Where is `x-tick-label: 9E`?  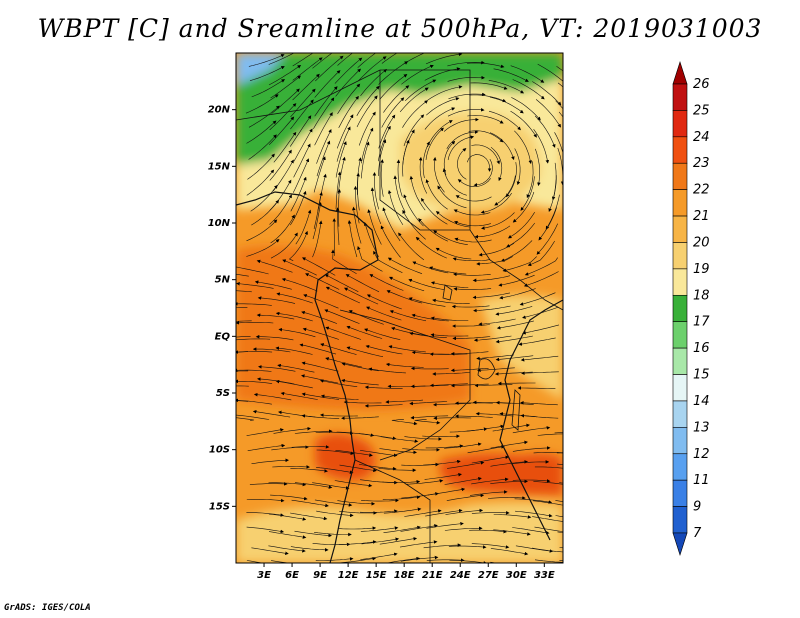
x-tick-label: 9E is located at coordinates (320, 575).